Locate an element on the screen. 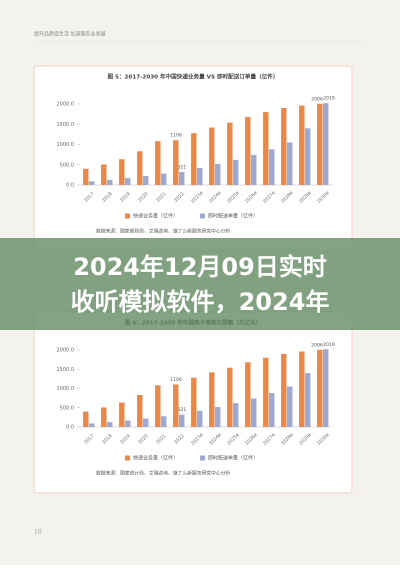  banner-line: 收听模拟软件，2024年 is located at coordinates (200, 302).